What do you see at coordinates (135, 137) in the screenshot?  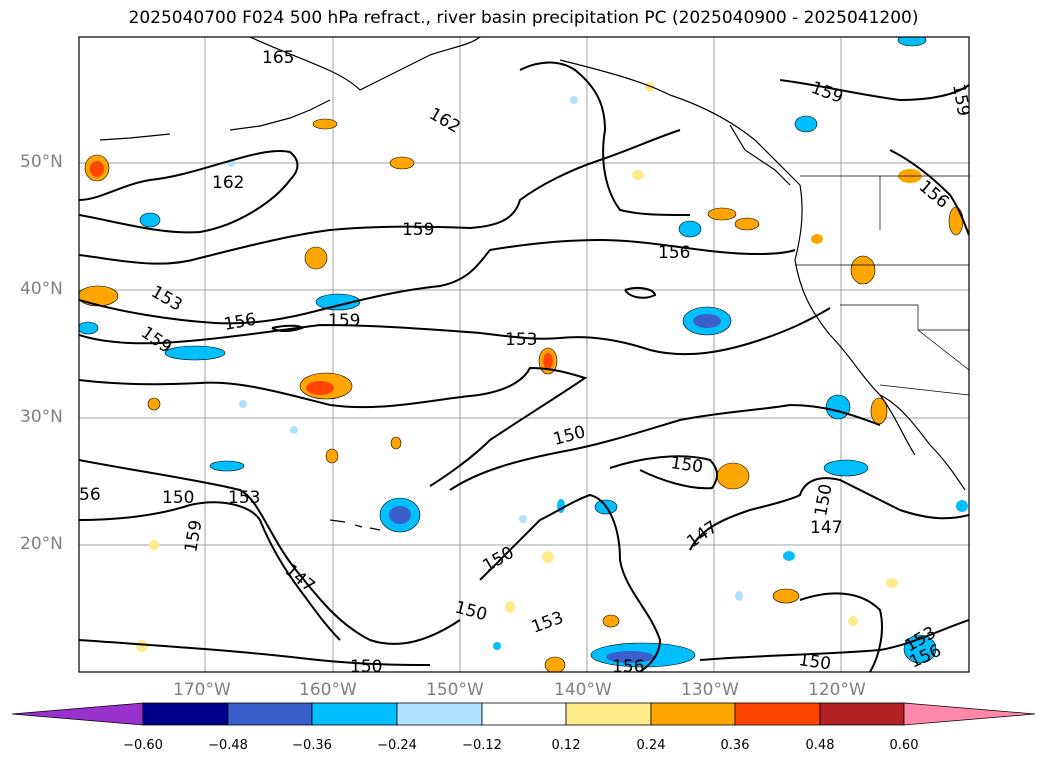 I see `aleutian-islands` at bounding box center [135, 137].